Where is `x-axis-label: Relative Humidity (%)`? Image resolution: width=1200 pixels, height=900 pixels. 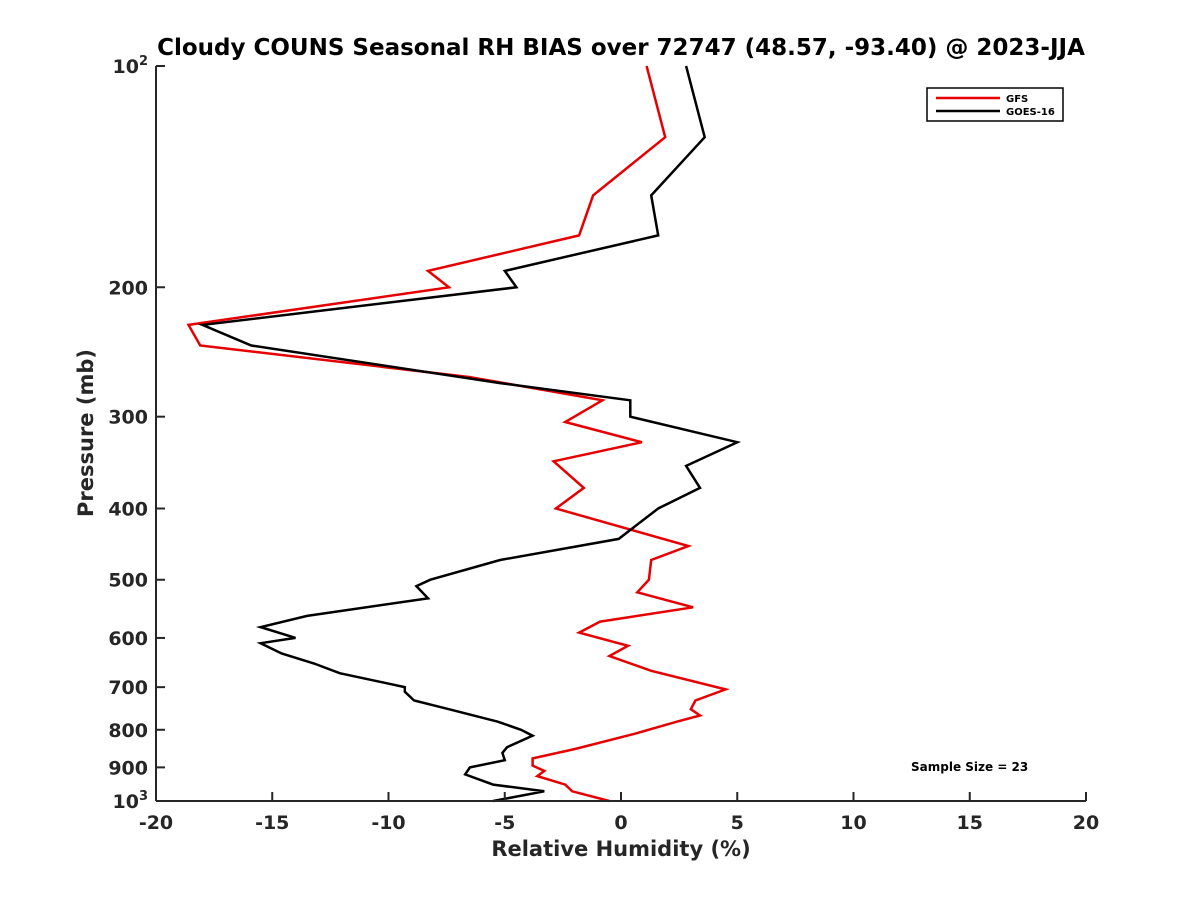
x-axis-label: Relative Humidity (%) is located at coordinates (620, 849).